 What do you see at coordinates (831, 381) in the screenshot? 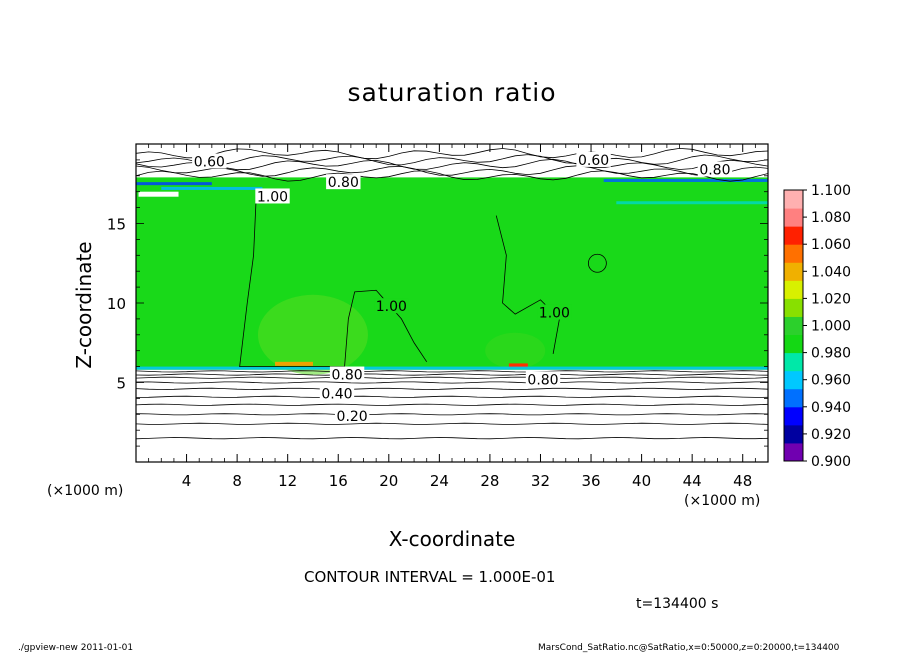
I see `colorbar-tick-label: 0.960` at bounding box center [831, 381].